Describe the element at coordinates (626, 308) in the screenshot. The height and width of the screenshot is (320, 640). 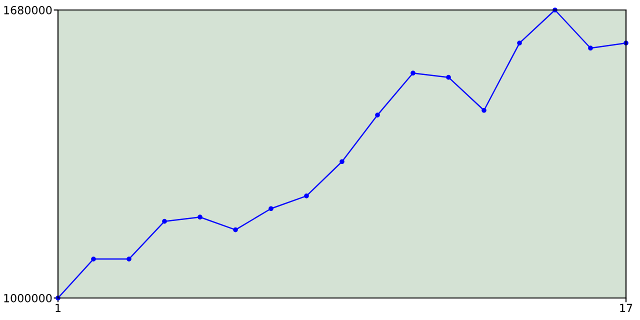
I see `x-tick-label: 17` at that location.